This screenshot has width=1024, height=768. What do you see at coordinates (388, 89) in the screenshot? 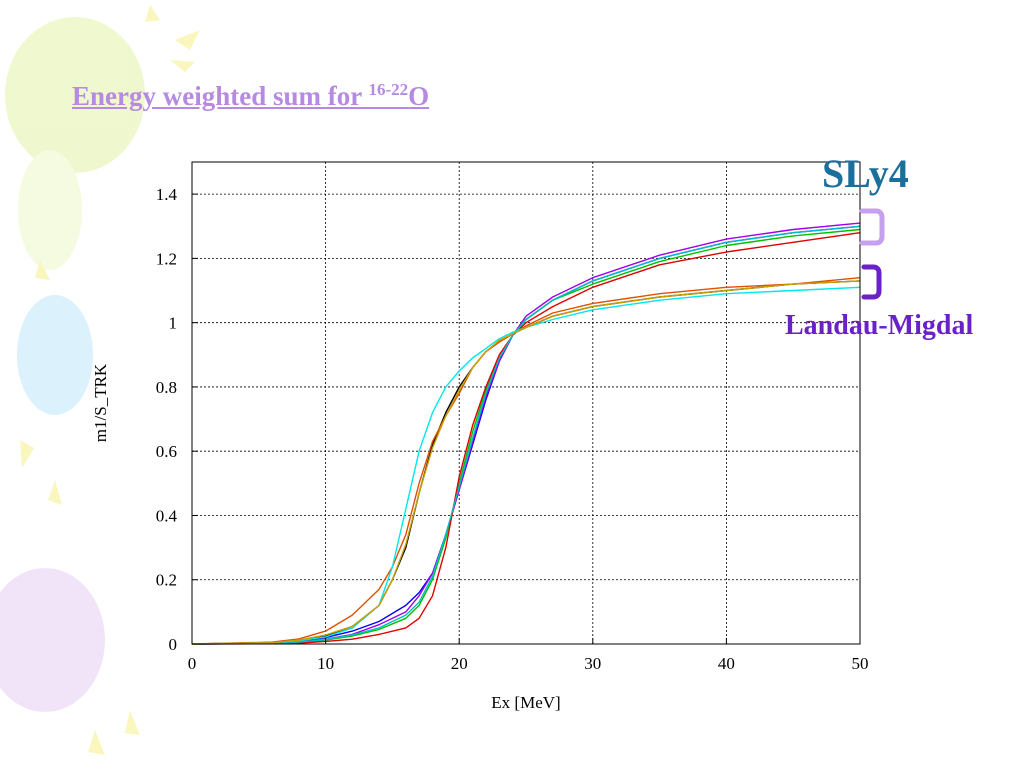
I see `slide-title-superscript: 16-22` at bounding box center [388, 89].